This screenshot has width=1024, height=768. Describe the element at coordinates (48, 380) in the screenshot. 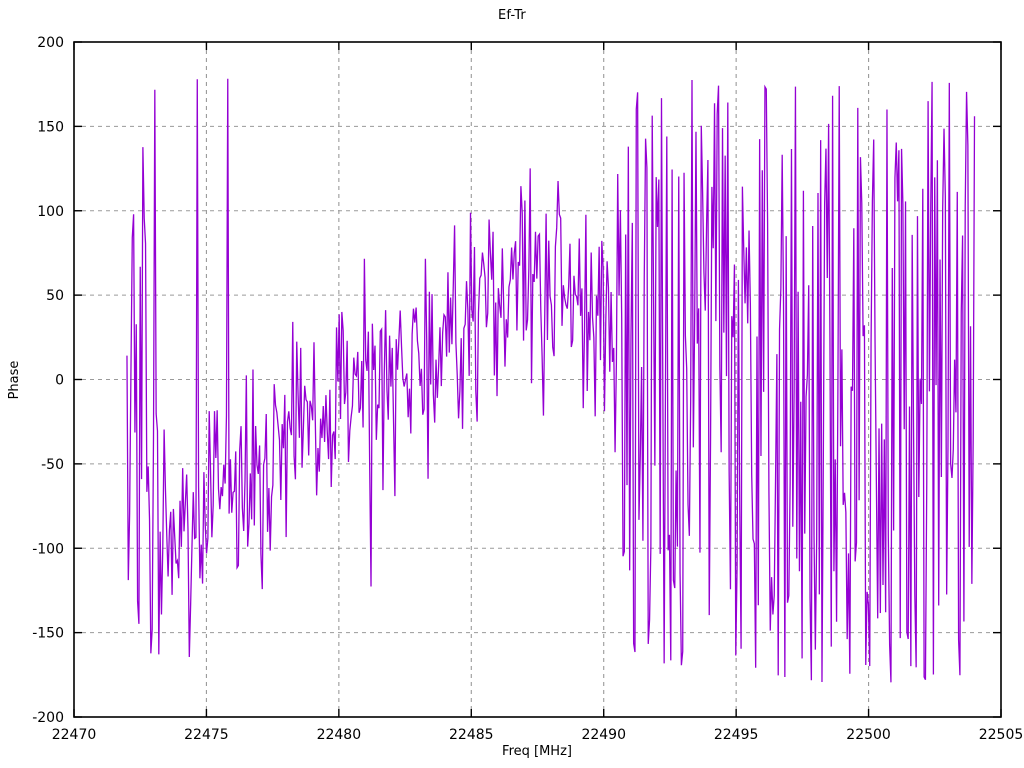

I see `y-tick-labels: -200 -150 -100 -50 0 50 100 150 200` at that location.